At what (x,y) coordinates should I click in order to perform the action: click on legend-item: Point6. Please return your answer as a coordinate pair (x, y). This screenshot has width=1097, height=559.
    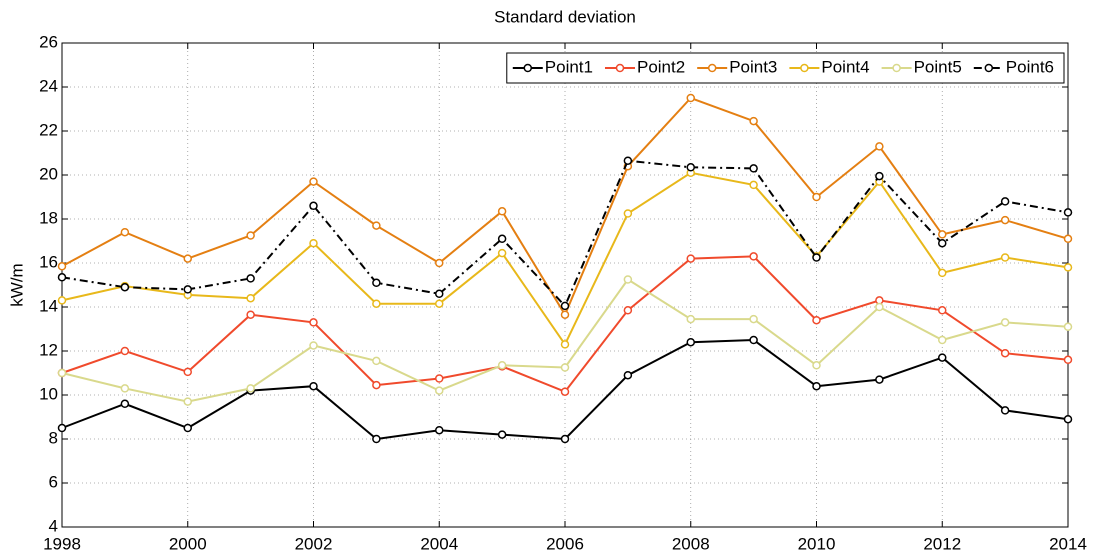
    Looking at the image, I should click on (1013, 66).